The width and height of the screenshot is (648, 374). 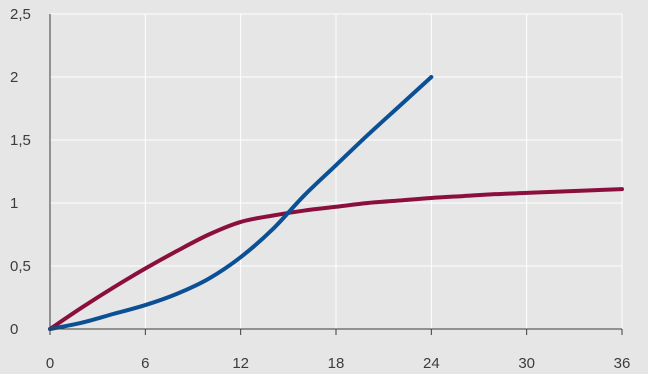 I want to click on y-tick-label: 2, so click(x=14, y=77).